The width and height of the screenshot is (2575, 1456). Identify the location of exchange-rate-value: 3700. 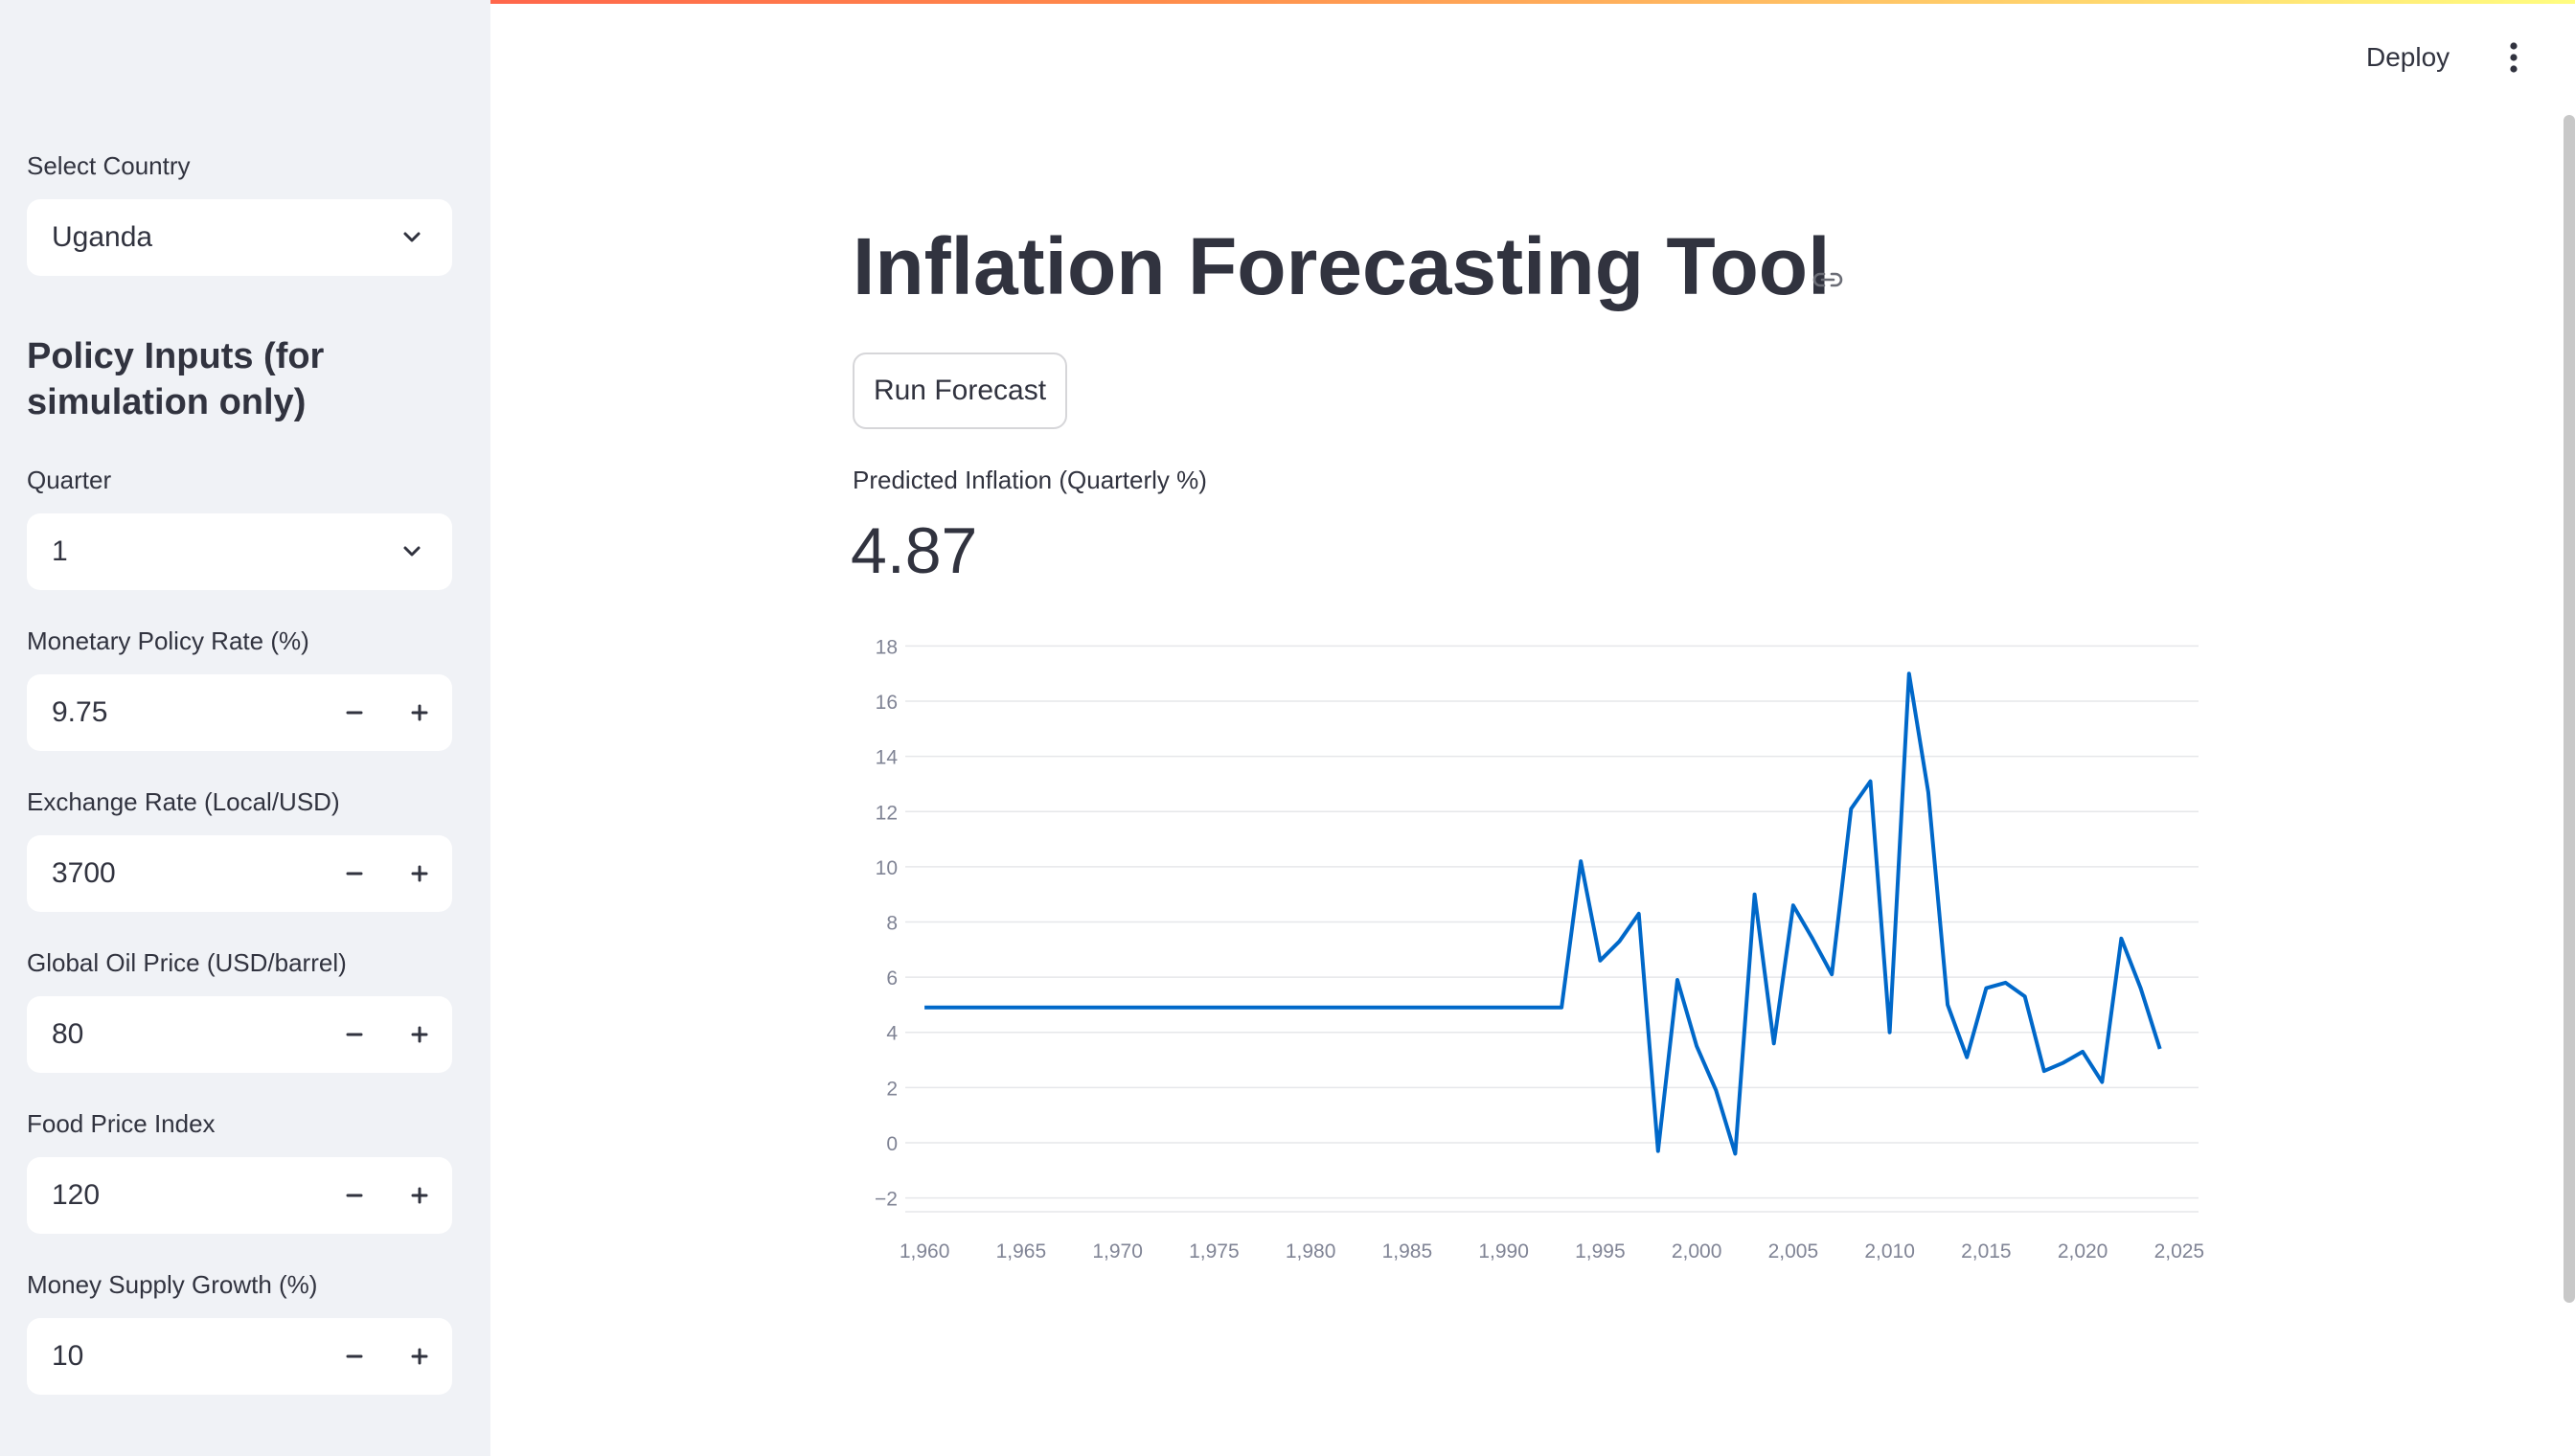
(84, 873).